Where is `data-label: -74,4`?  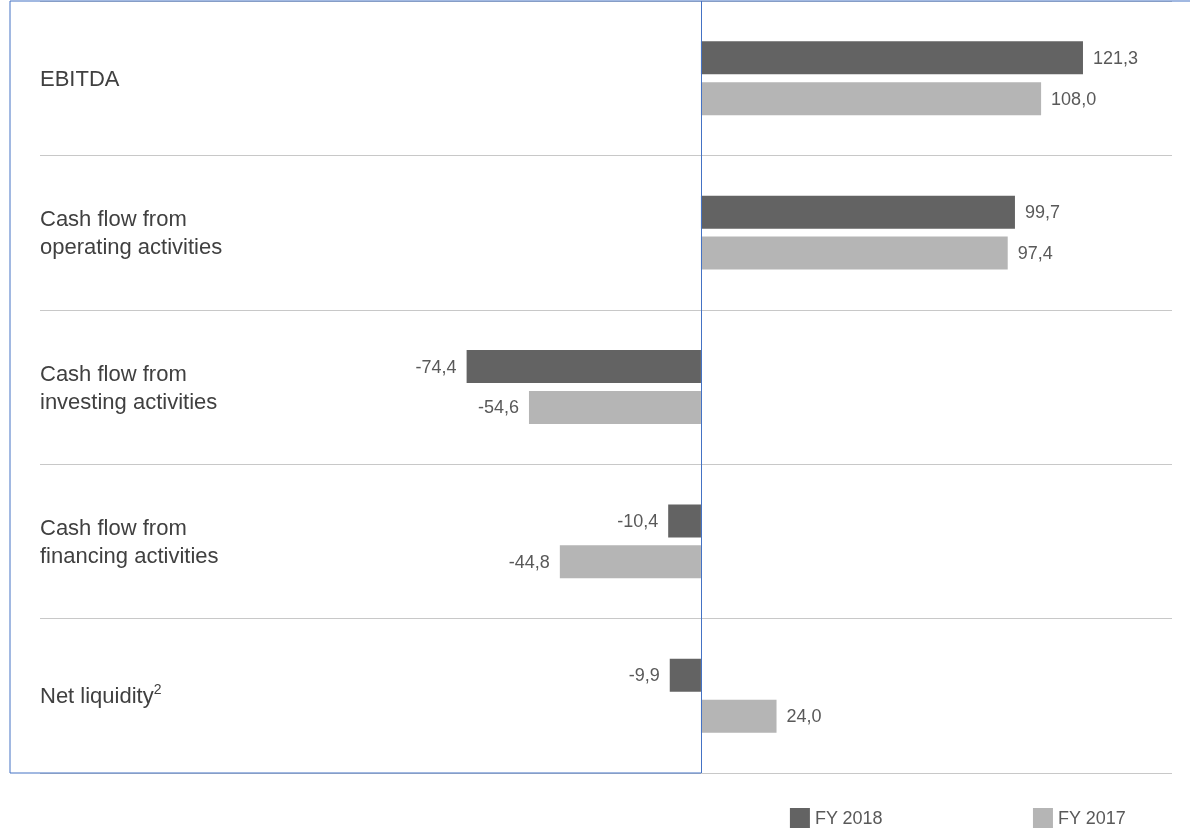
data-label: -74,4 is located at coordinates (436, 366).